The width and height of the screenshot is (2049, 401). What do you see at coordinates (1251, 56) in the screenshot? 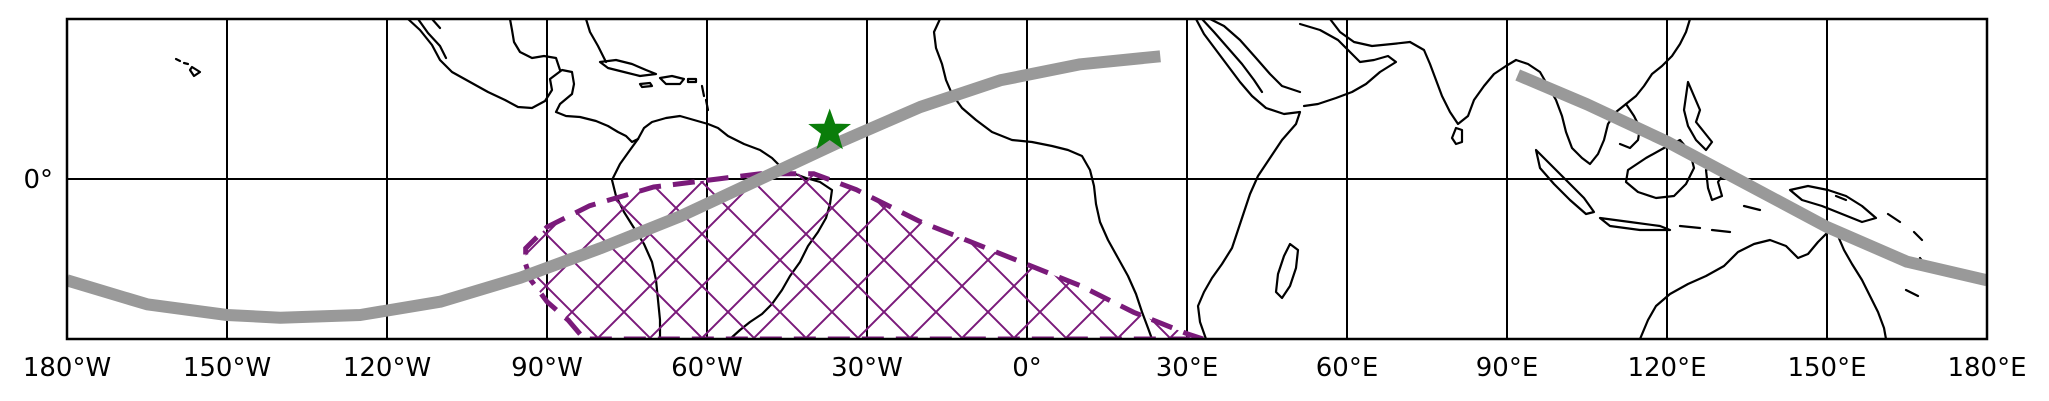
I see `coastline-red-sea` at bounding box center [1251, 56].